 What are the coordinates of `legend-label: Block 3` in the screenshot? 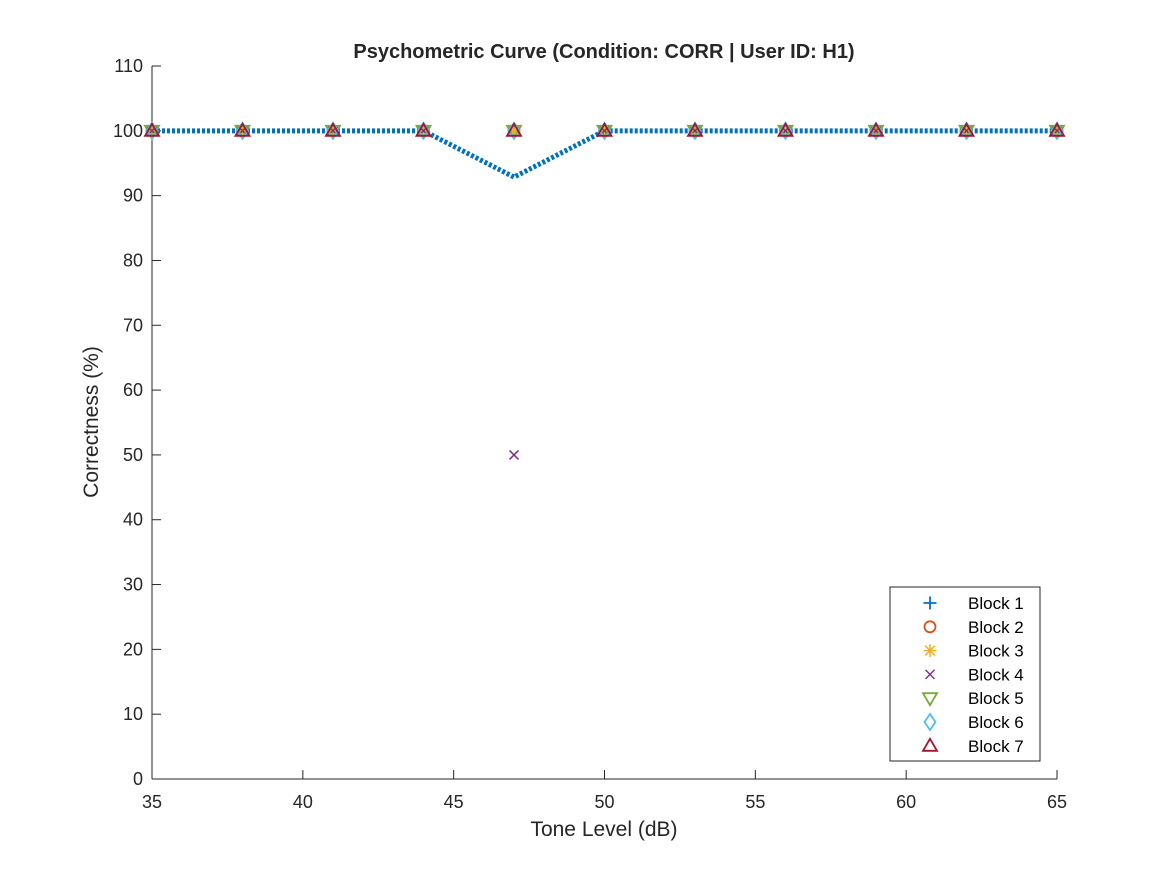 It's located at (996, 651).